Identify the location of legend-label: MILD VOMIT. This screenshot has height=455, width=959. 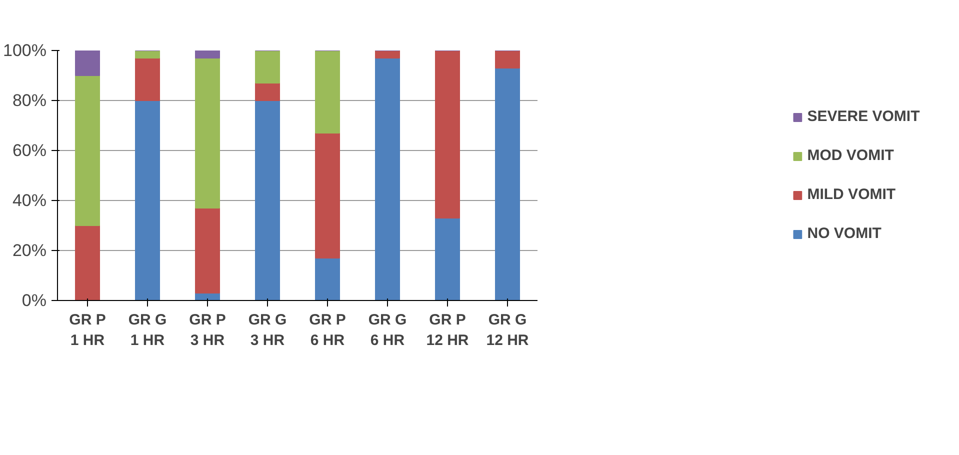
(851, 194).